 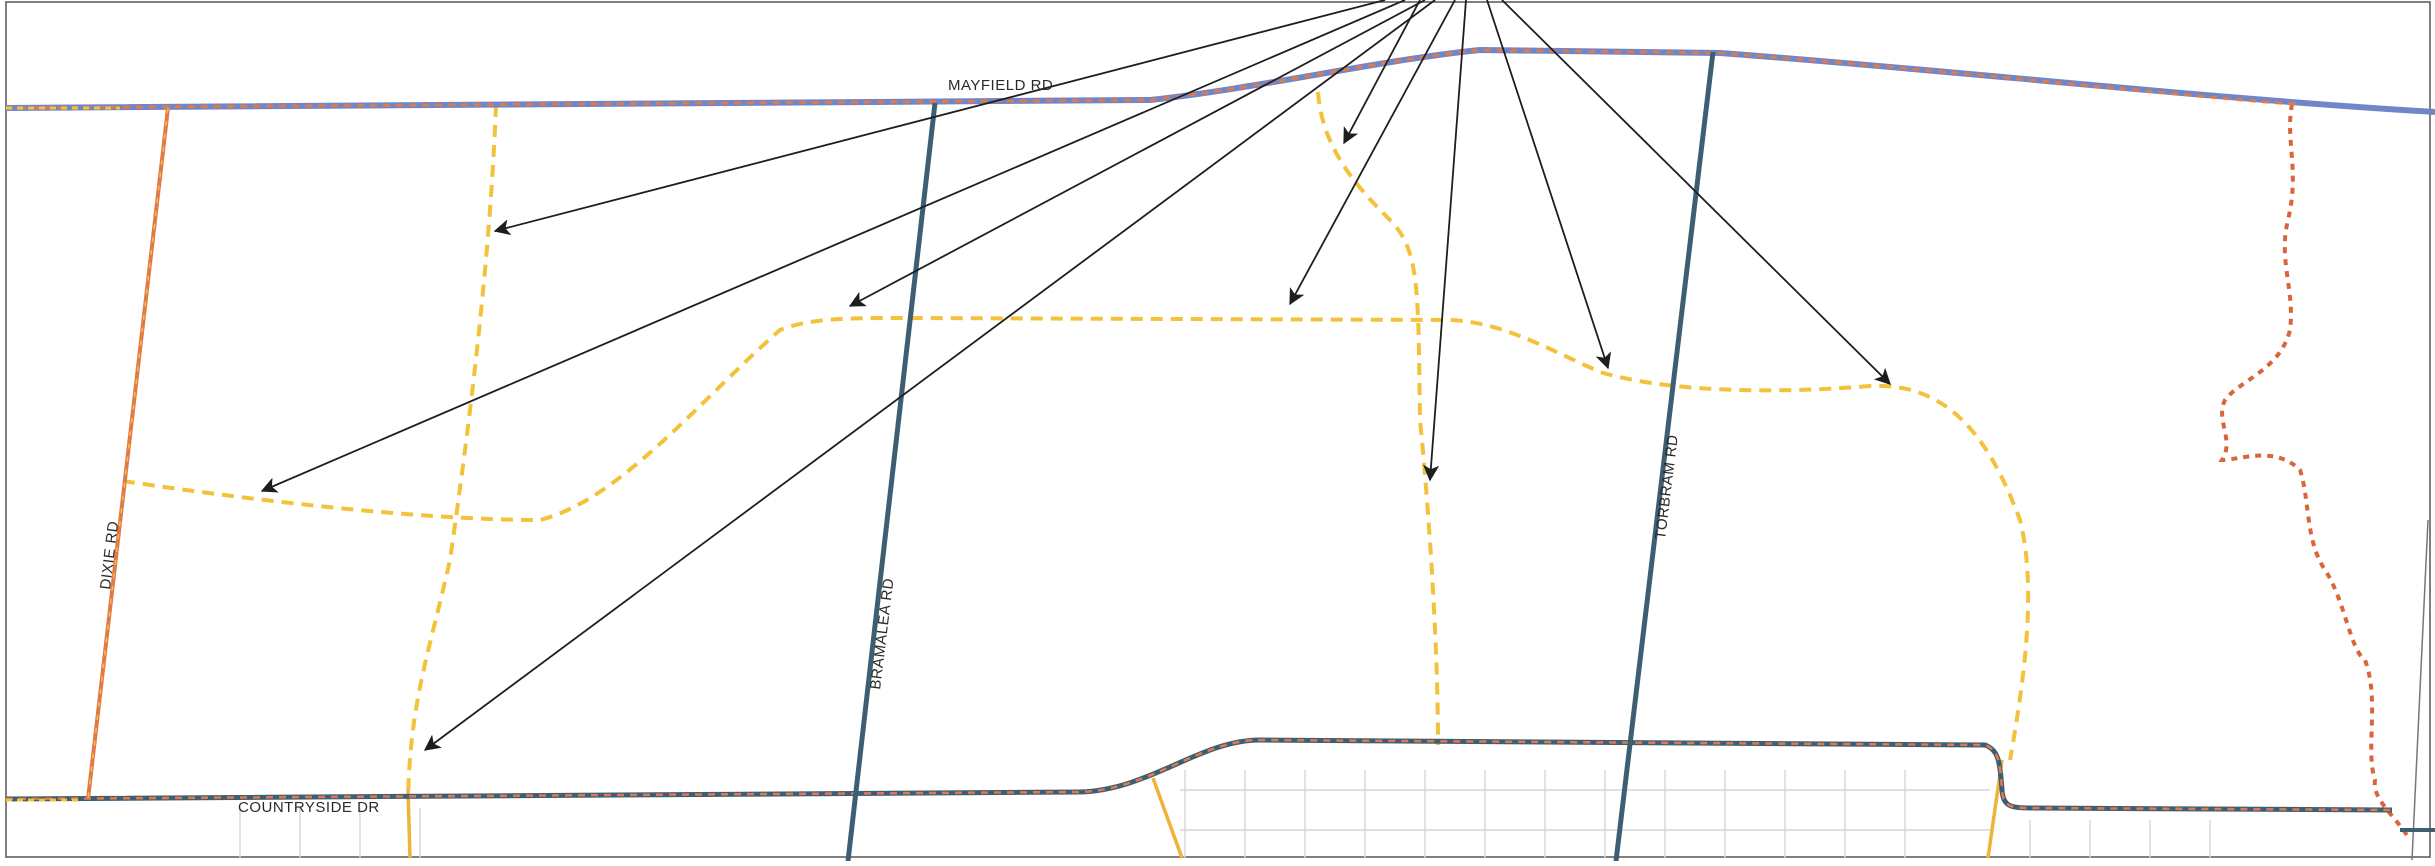 What do you see at coordinates (891, 482) in the screenshot?
I see `bramalea-road` at bounding box center [891, 482].